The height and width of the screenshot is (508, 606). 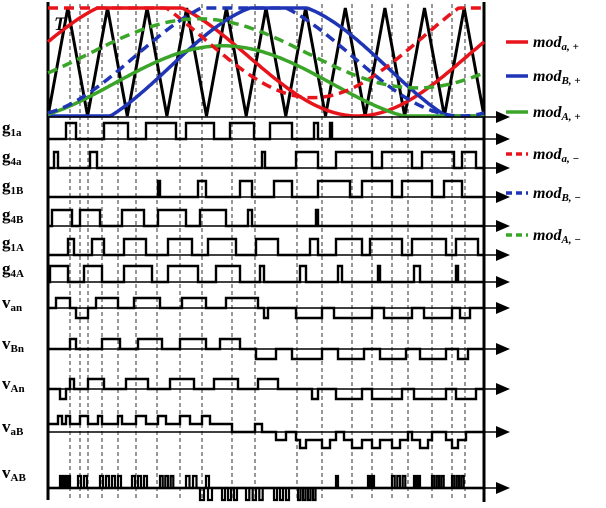 What do you see at coordinates (503, 226) in the screenshot?
I see `trace-g4B-arrow` at bounding box center [503, 226].